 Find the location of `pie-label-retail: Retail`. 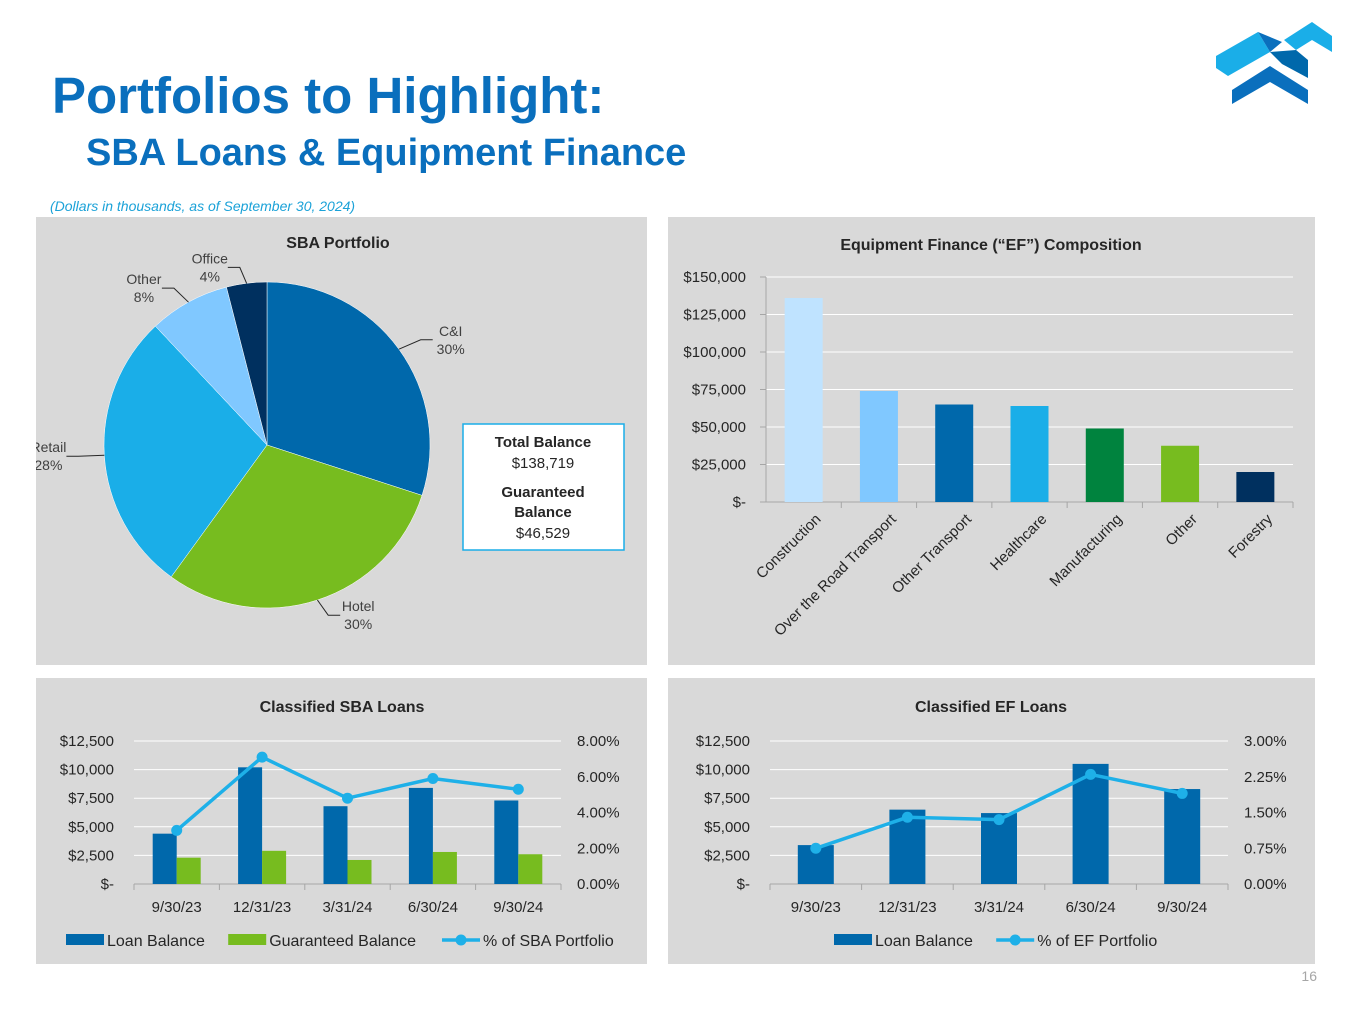

pie-label-retail: Retail is located at coordinates (51, 447).